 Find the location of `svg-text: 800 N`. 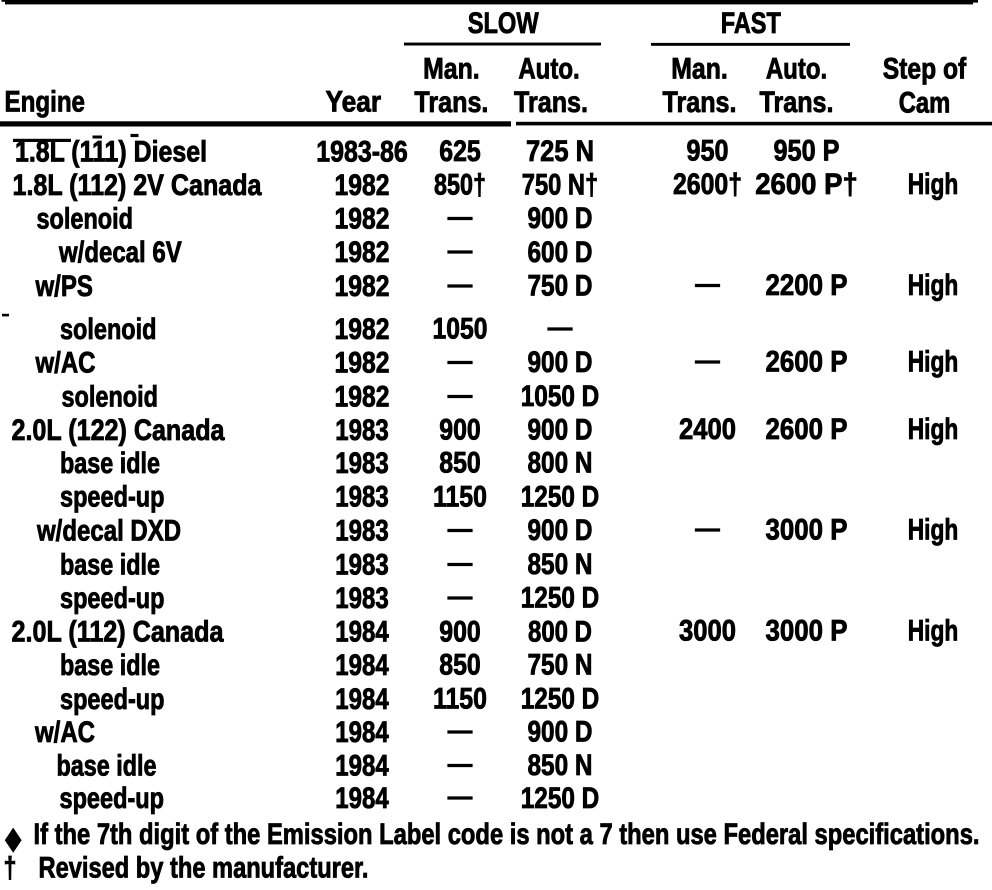

svg-text: 800 N is located at coordinates (560, 463).